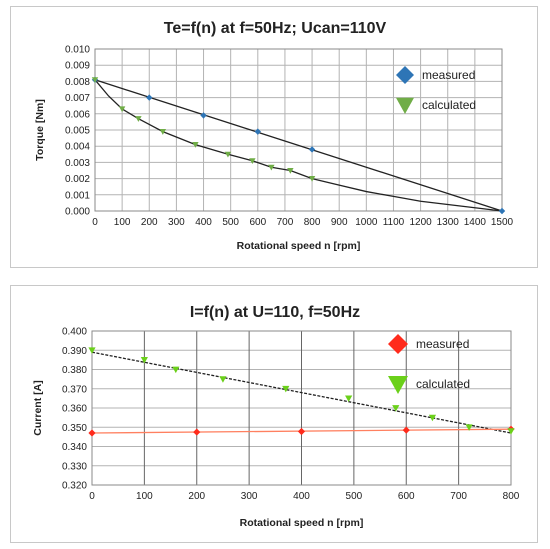 The width and height of the screenshot is (550, 549). What do you see at coordinates (77, 98) in the screenshot?
I see `y-tick-label: 0.007` at bounding box center [77, 98].